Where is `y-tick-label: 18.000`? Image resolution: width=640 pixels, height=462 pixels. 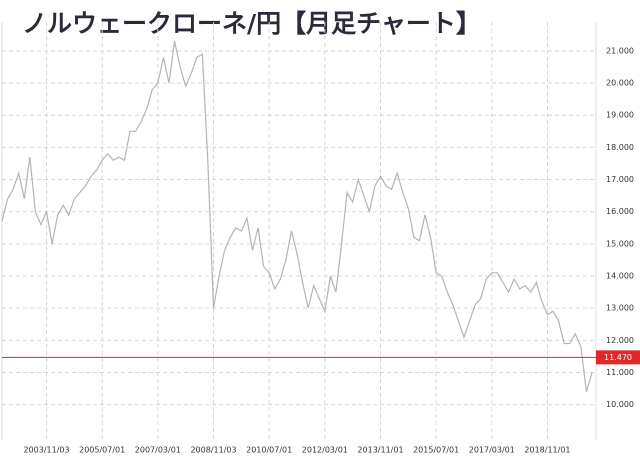
y-tick-label: 18.000 is located at coordinates (620, 147).